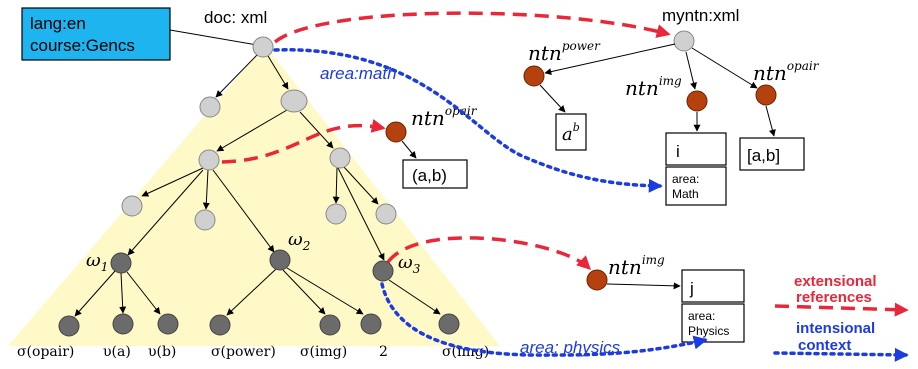 The image size is (918, 369). Describe the element at coordinates (386, 214) in the screenshot. I see `node-l3d` at that location.